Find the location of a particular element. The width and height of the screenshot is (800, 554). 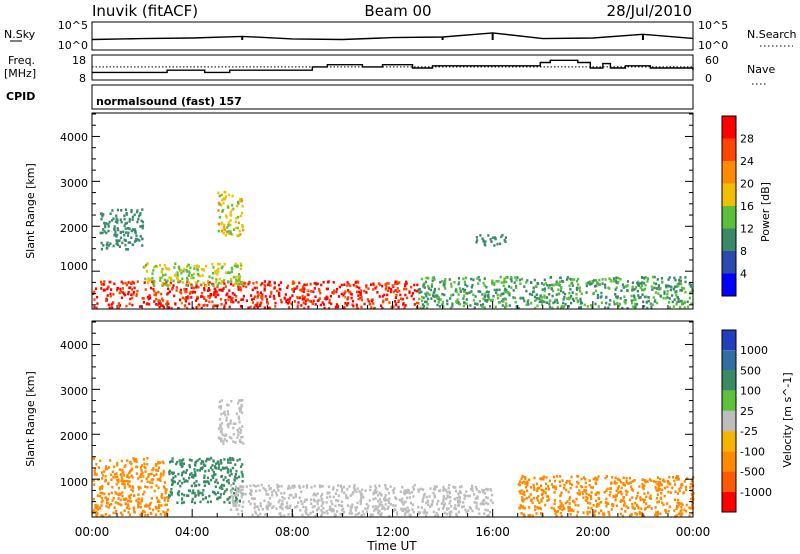

sky-line is located at coordinates (392, 36).